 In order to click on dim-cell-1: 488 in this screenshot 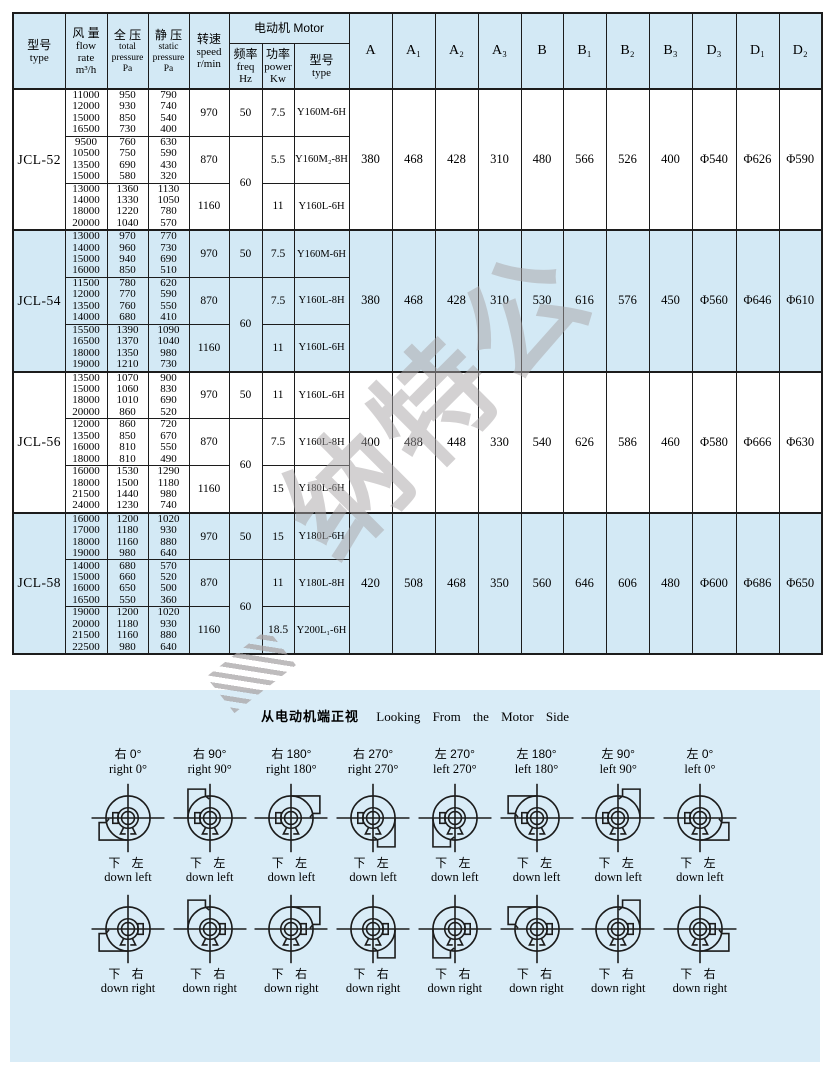, I will do `click(413, 442)`.